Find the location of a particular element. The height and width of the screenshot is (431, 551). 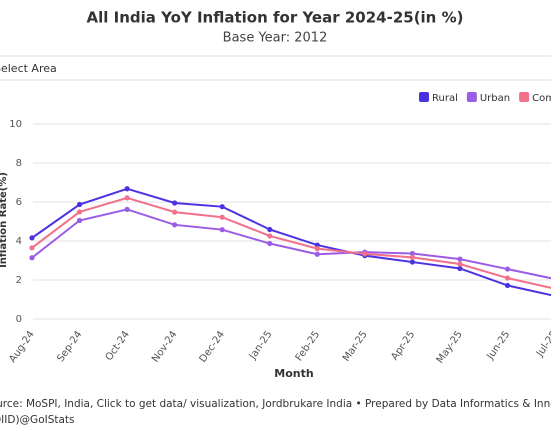

x-tick-label: Jan-25 is located at coordinates (261, 345).